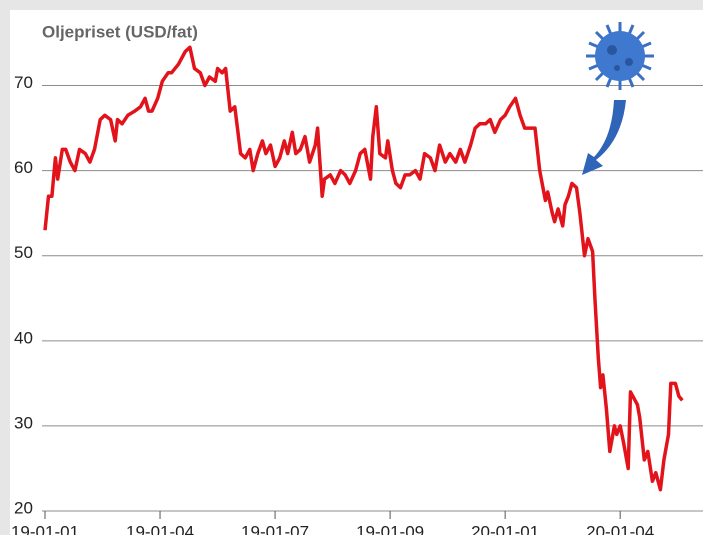 This screenshot has width=703, height=535. Describe the element at coordinates (505, 528) in the screenshot. I see `x-tick-label: 20-01-01` at that location.